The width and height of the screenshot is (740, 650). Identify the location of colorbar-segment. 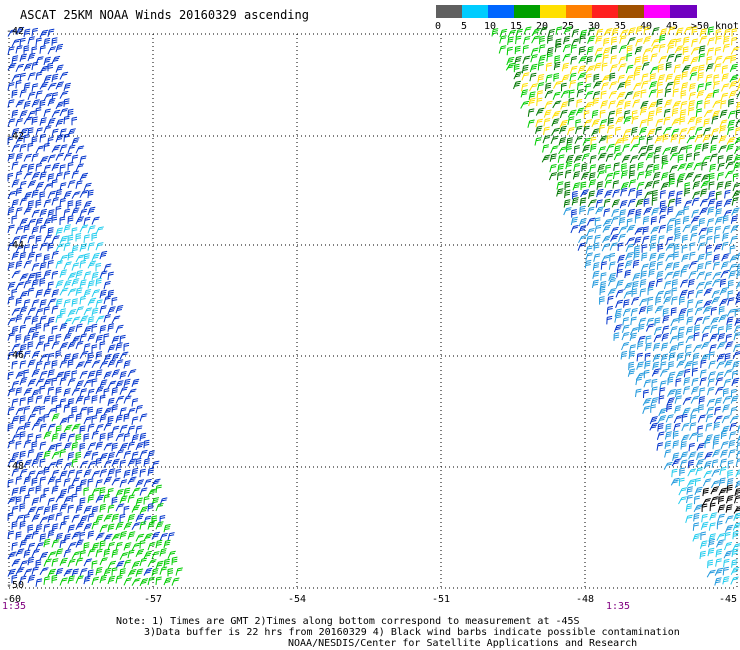
(579, 11).